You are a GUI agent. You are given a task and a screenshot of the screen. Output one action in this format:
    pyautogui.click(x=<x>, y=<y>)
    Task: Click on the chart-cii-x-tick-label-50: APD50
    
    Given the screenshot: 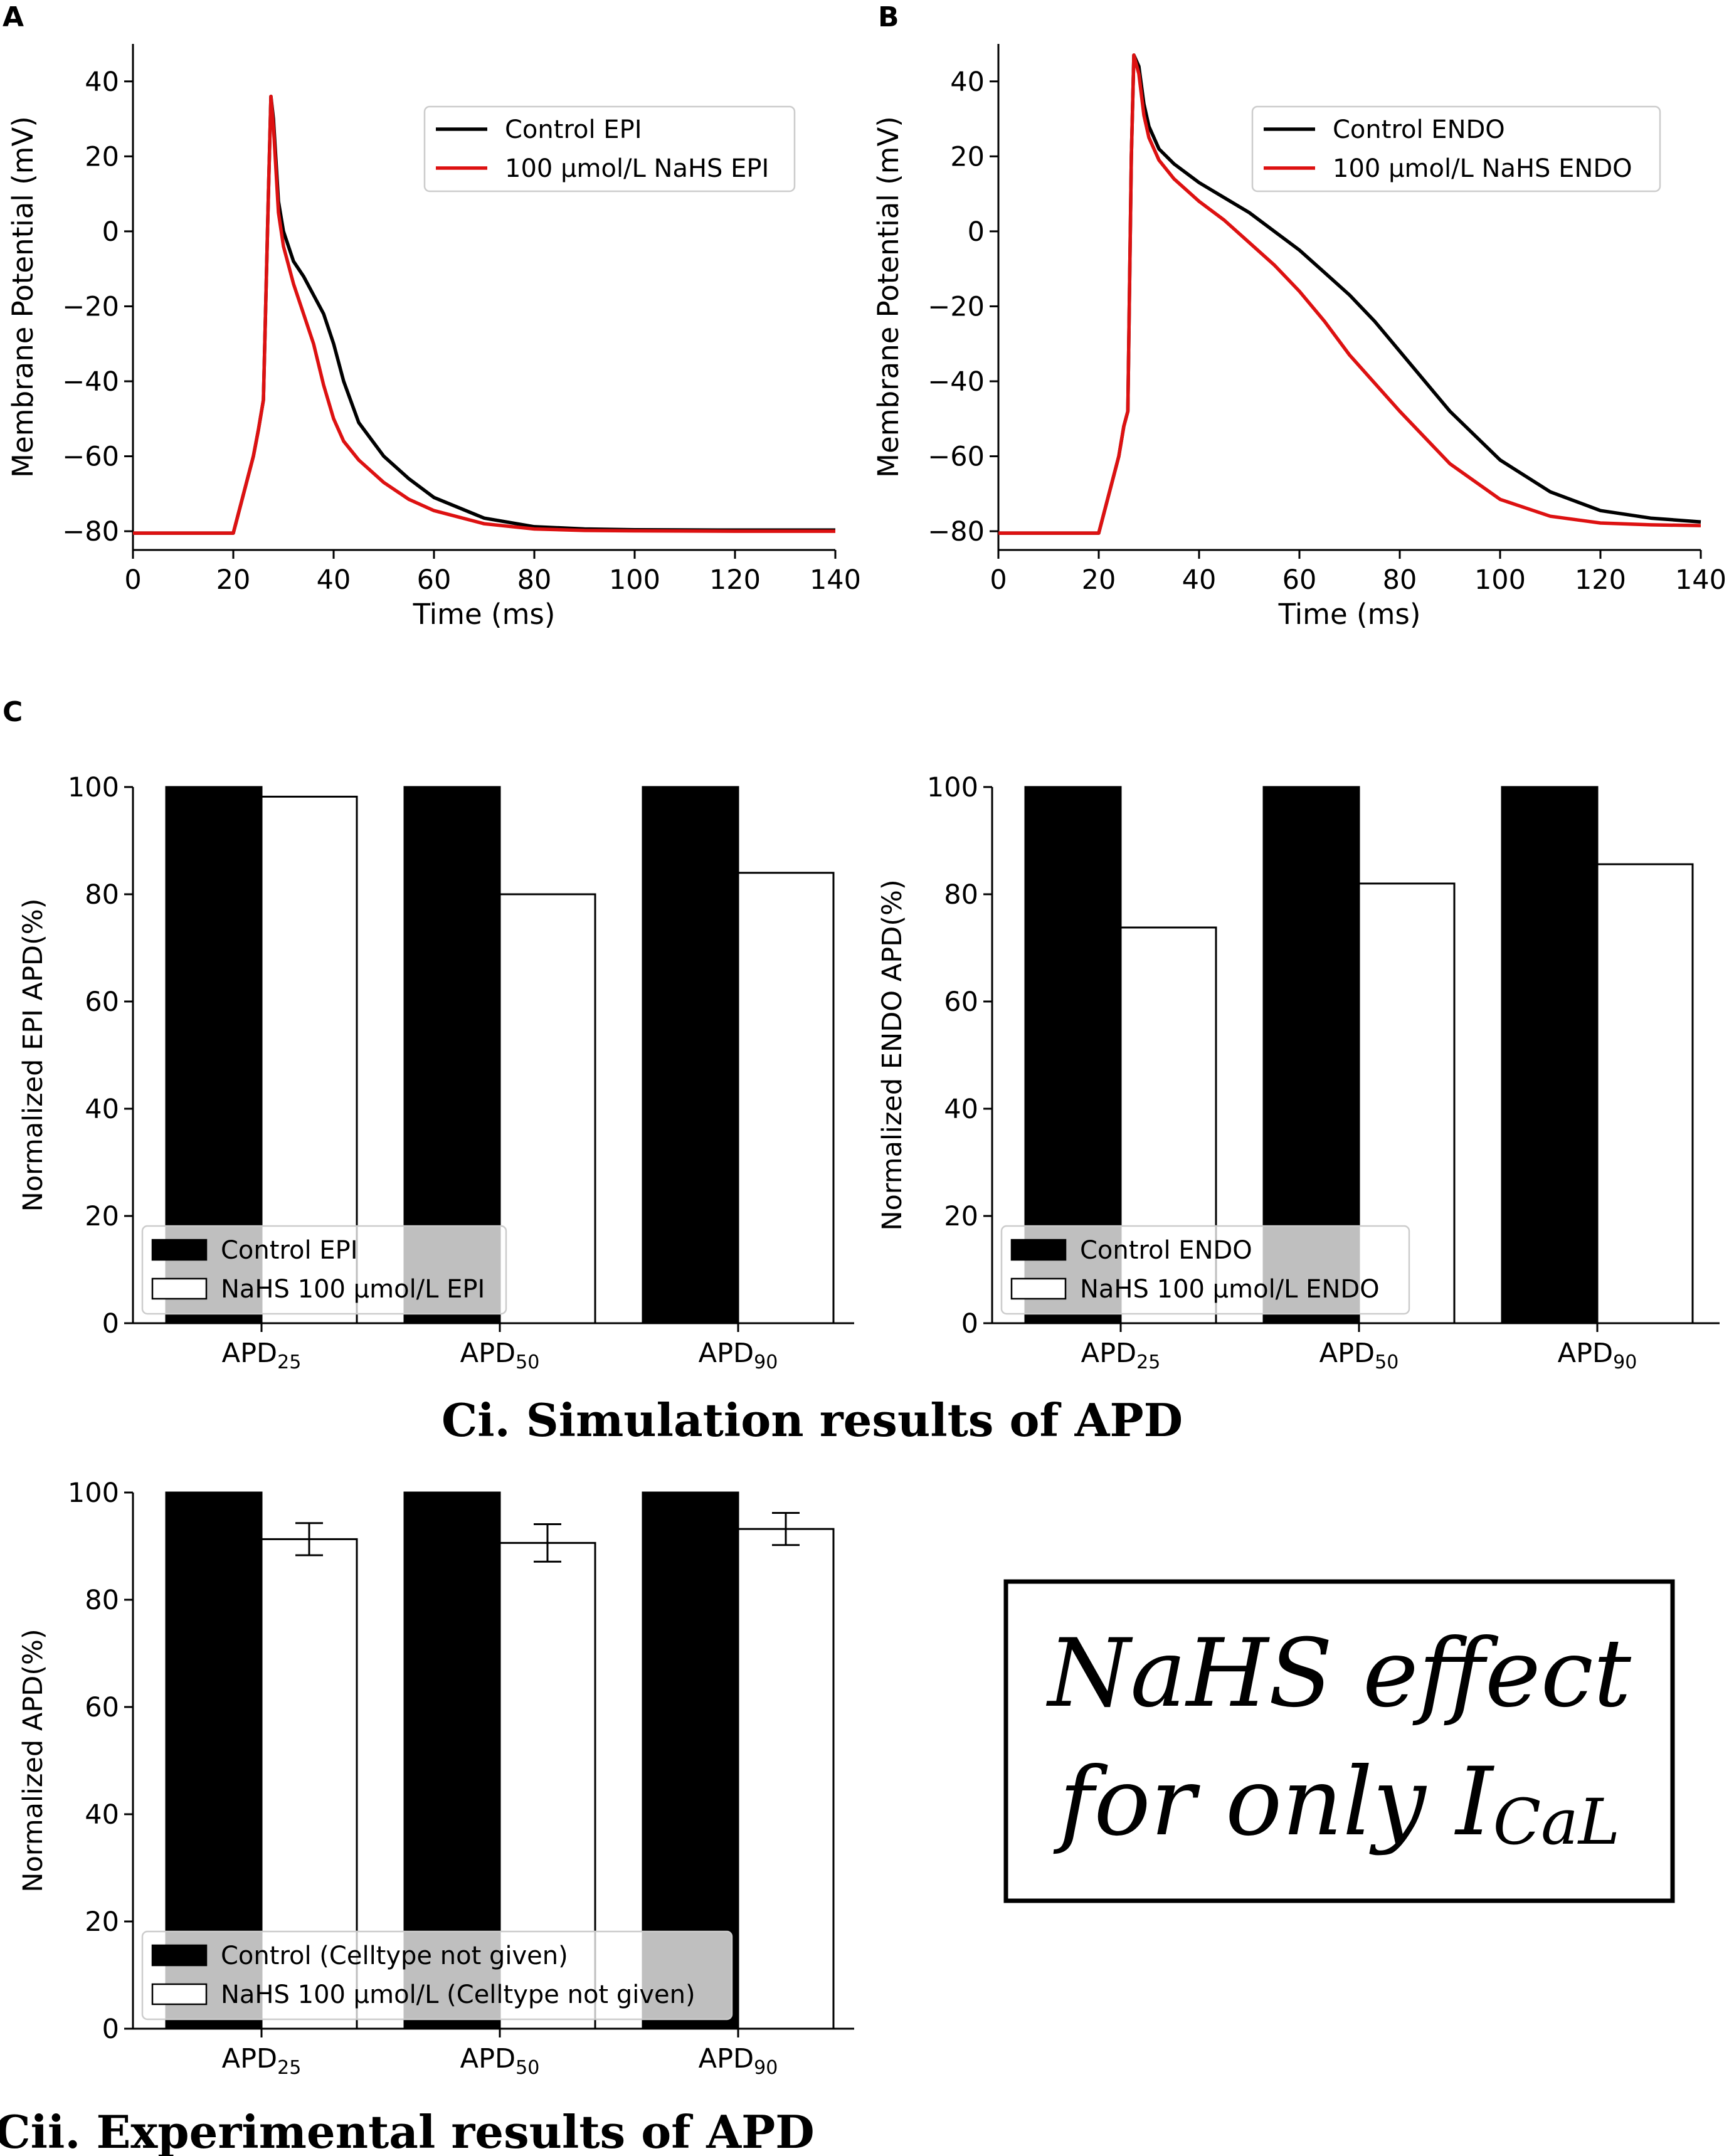 What is the action you would take?
    pyautogui.click(x=500, y=2061)
    